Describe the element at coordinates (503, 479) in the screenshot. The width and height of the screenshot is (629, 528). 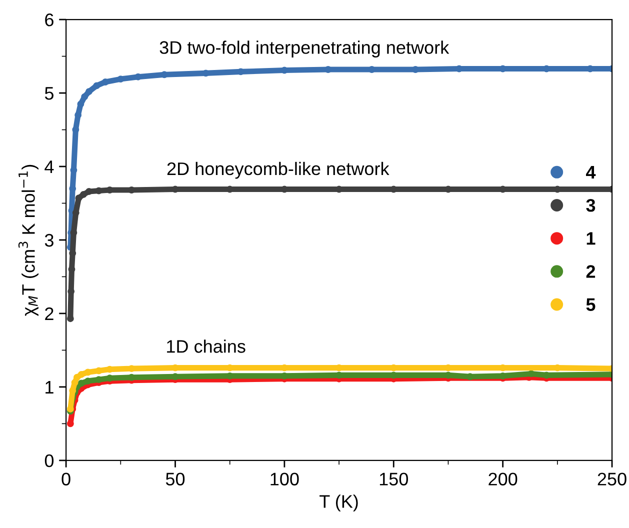
I see `x-tick-label: 200` at that location.